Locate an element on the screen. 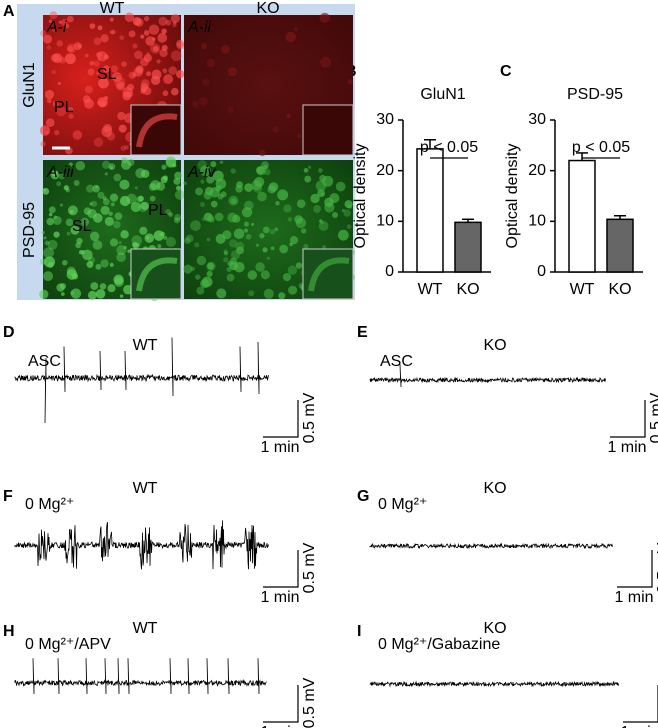 Image resolution: width=658 pixels, height=728 pixels. y-tick-label: 20 is located at coordinates (537, 170).